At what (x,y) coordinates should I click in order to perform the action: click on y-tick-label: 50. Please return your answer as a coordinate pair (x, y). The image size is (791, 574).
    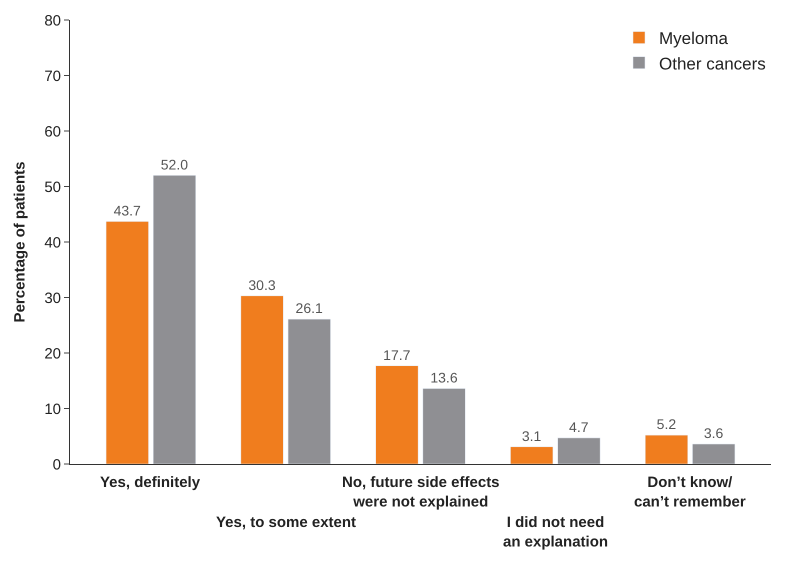
    Looking at the image, I should click on (52, 187).